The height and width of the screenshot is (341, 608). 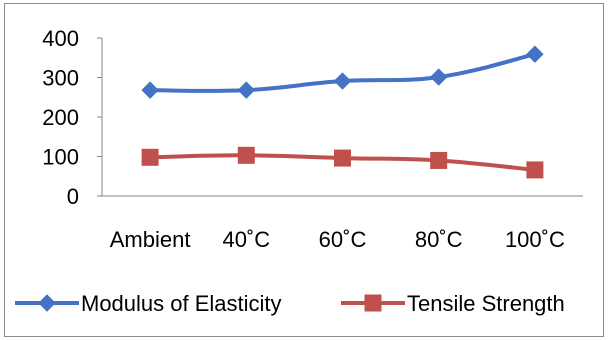 I want to click on y-tick-label: 400, so click(x=60, y=38).